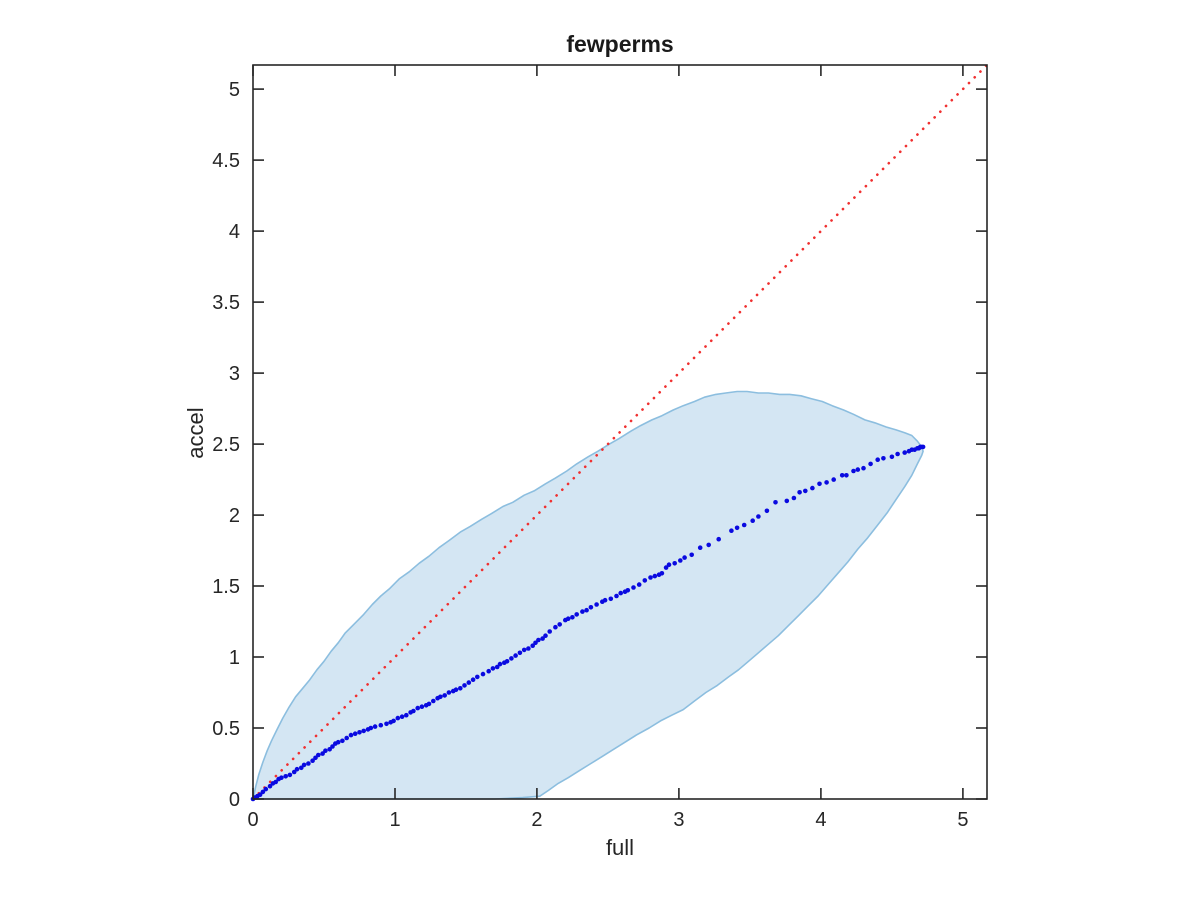 The width and height of the screenshot is (1200, 900). I want to click on y-tick-label: 5, so click(234, 90).